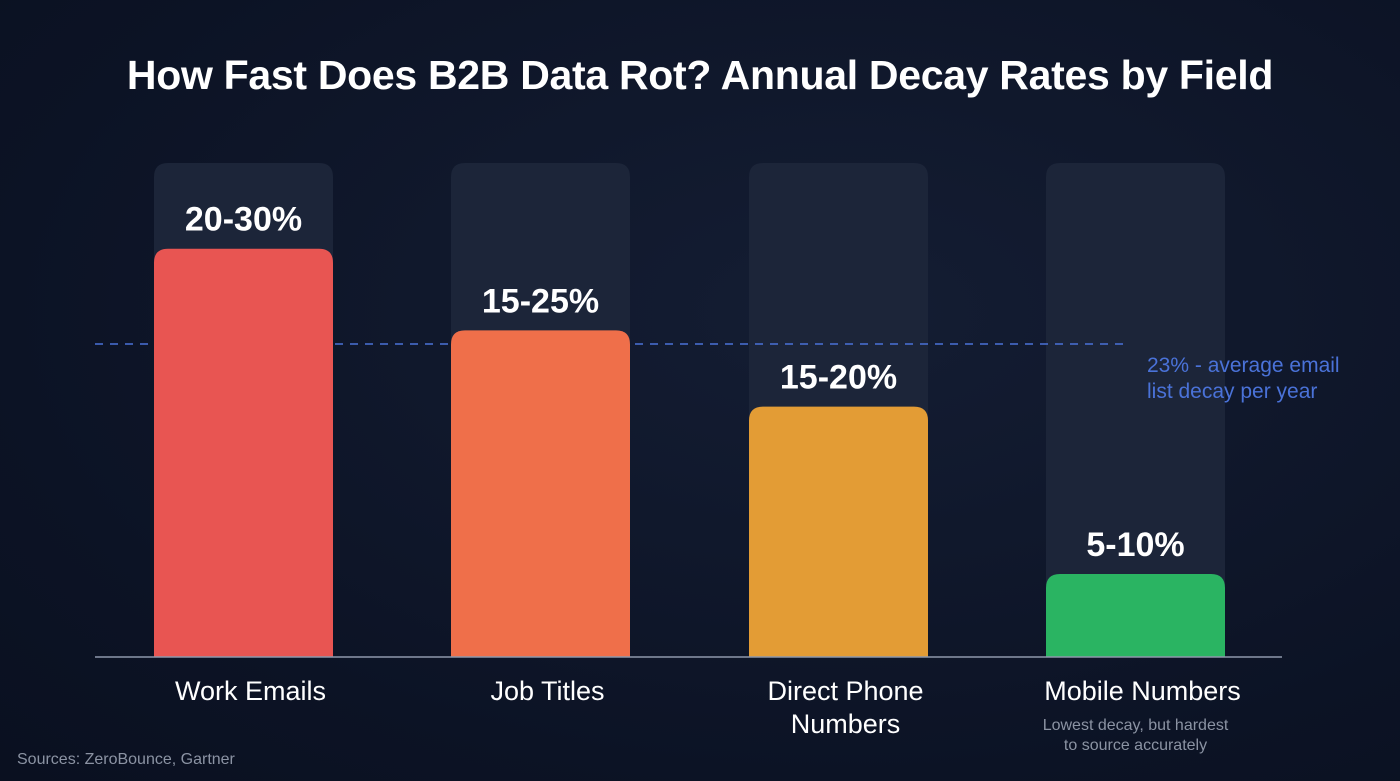 This screenshot has height=781, width=1400. I want to click on category-note: Lowest decay, but hardest, so click(1136, 725).